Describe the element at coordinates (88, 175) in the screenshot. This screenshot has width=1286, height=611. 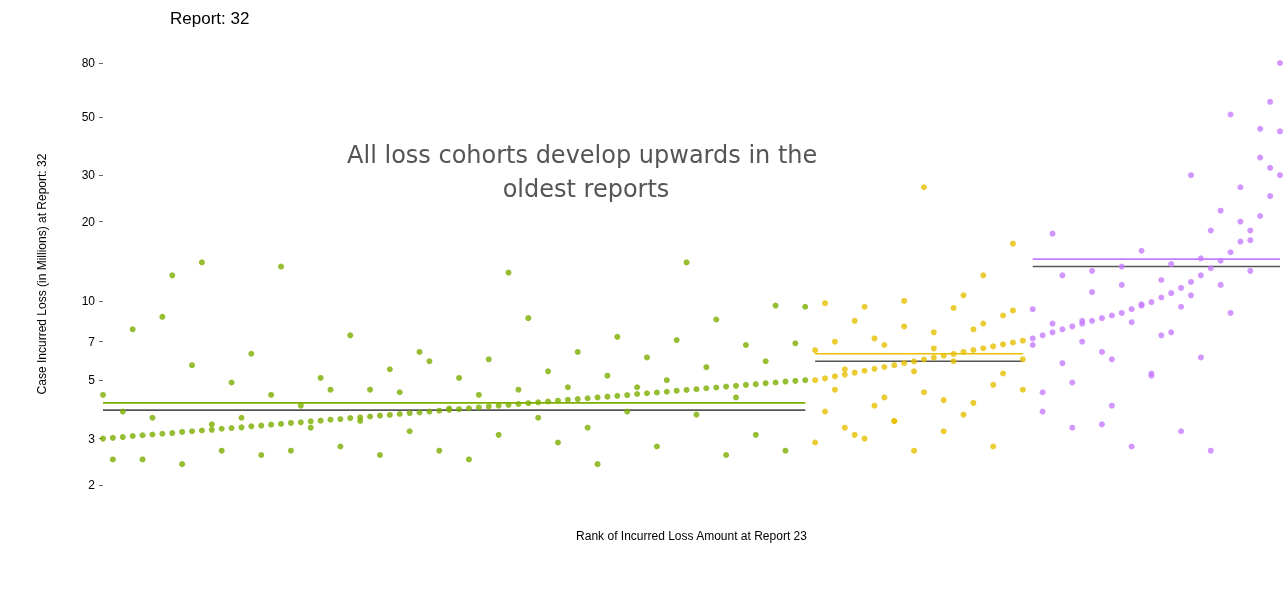
I see `y-tick-label: 30` at that location.